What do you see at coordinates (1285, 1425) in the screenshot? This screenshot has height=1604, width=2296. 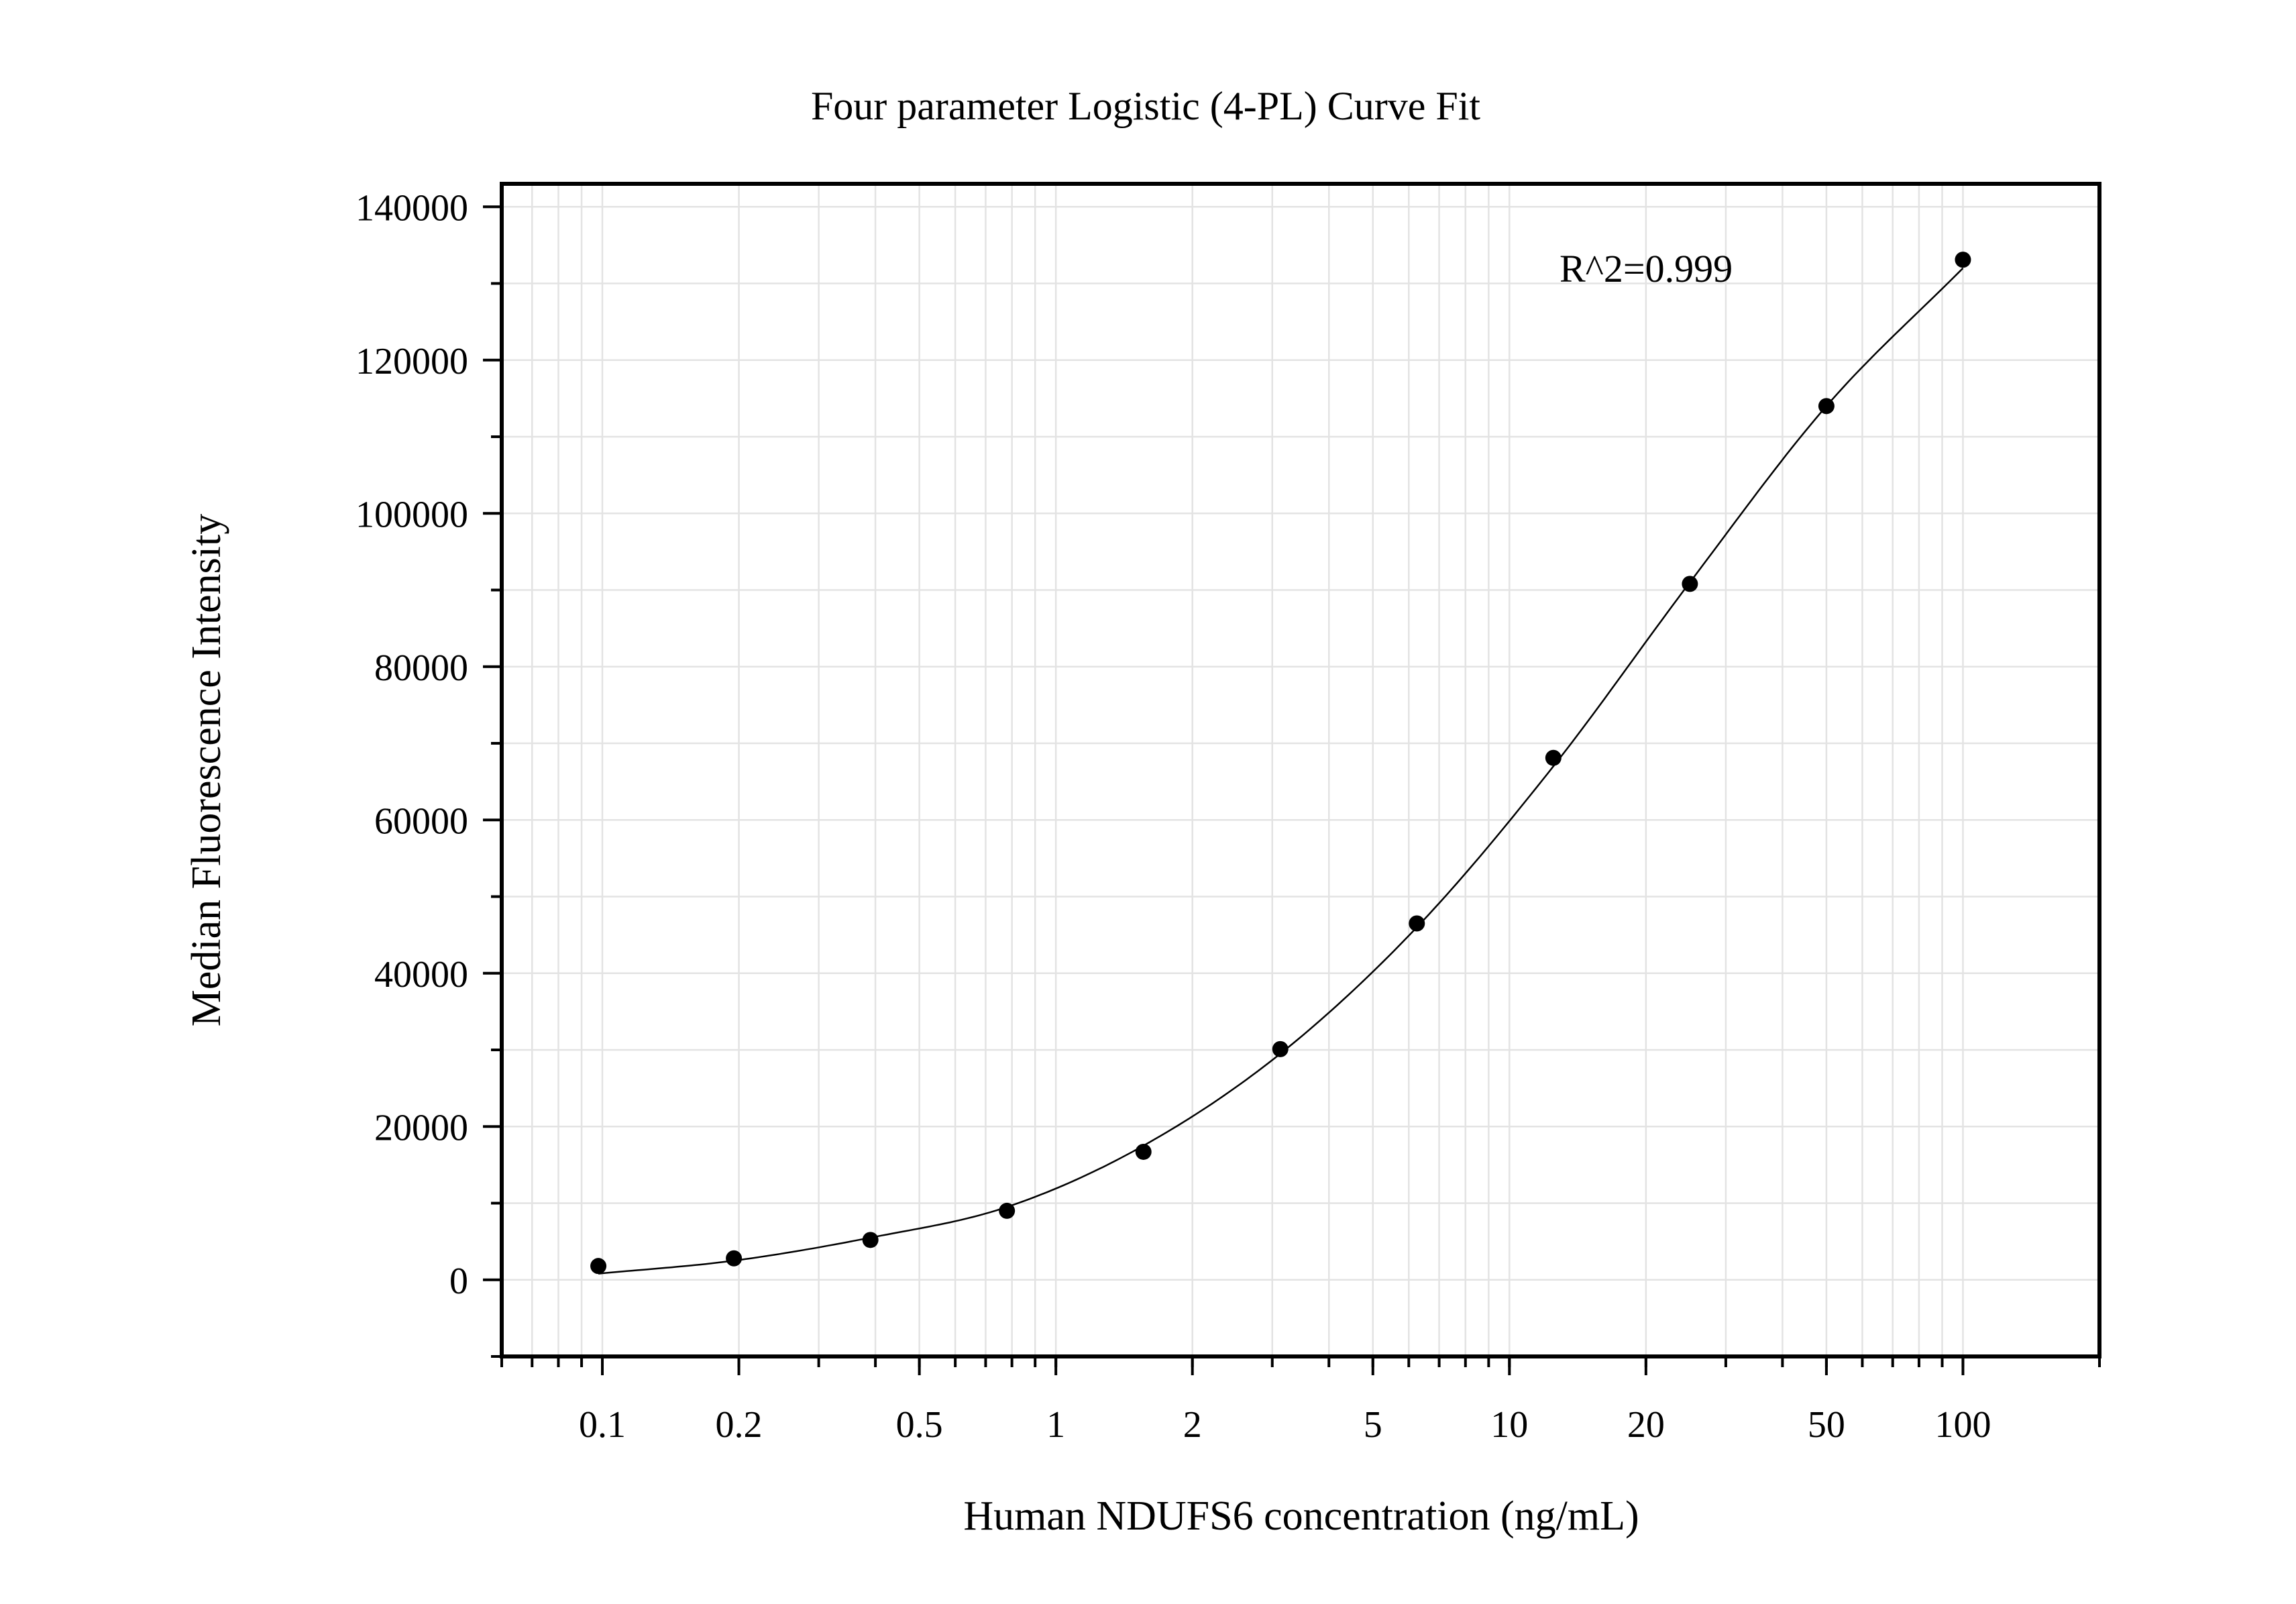 I see `x-tick-labels: 0.1 0.2 0.5 1 2 5 10 20 50 100` at bounding box center [1285, 1425].